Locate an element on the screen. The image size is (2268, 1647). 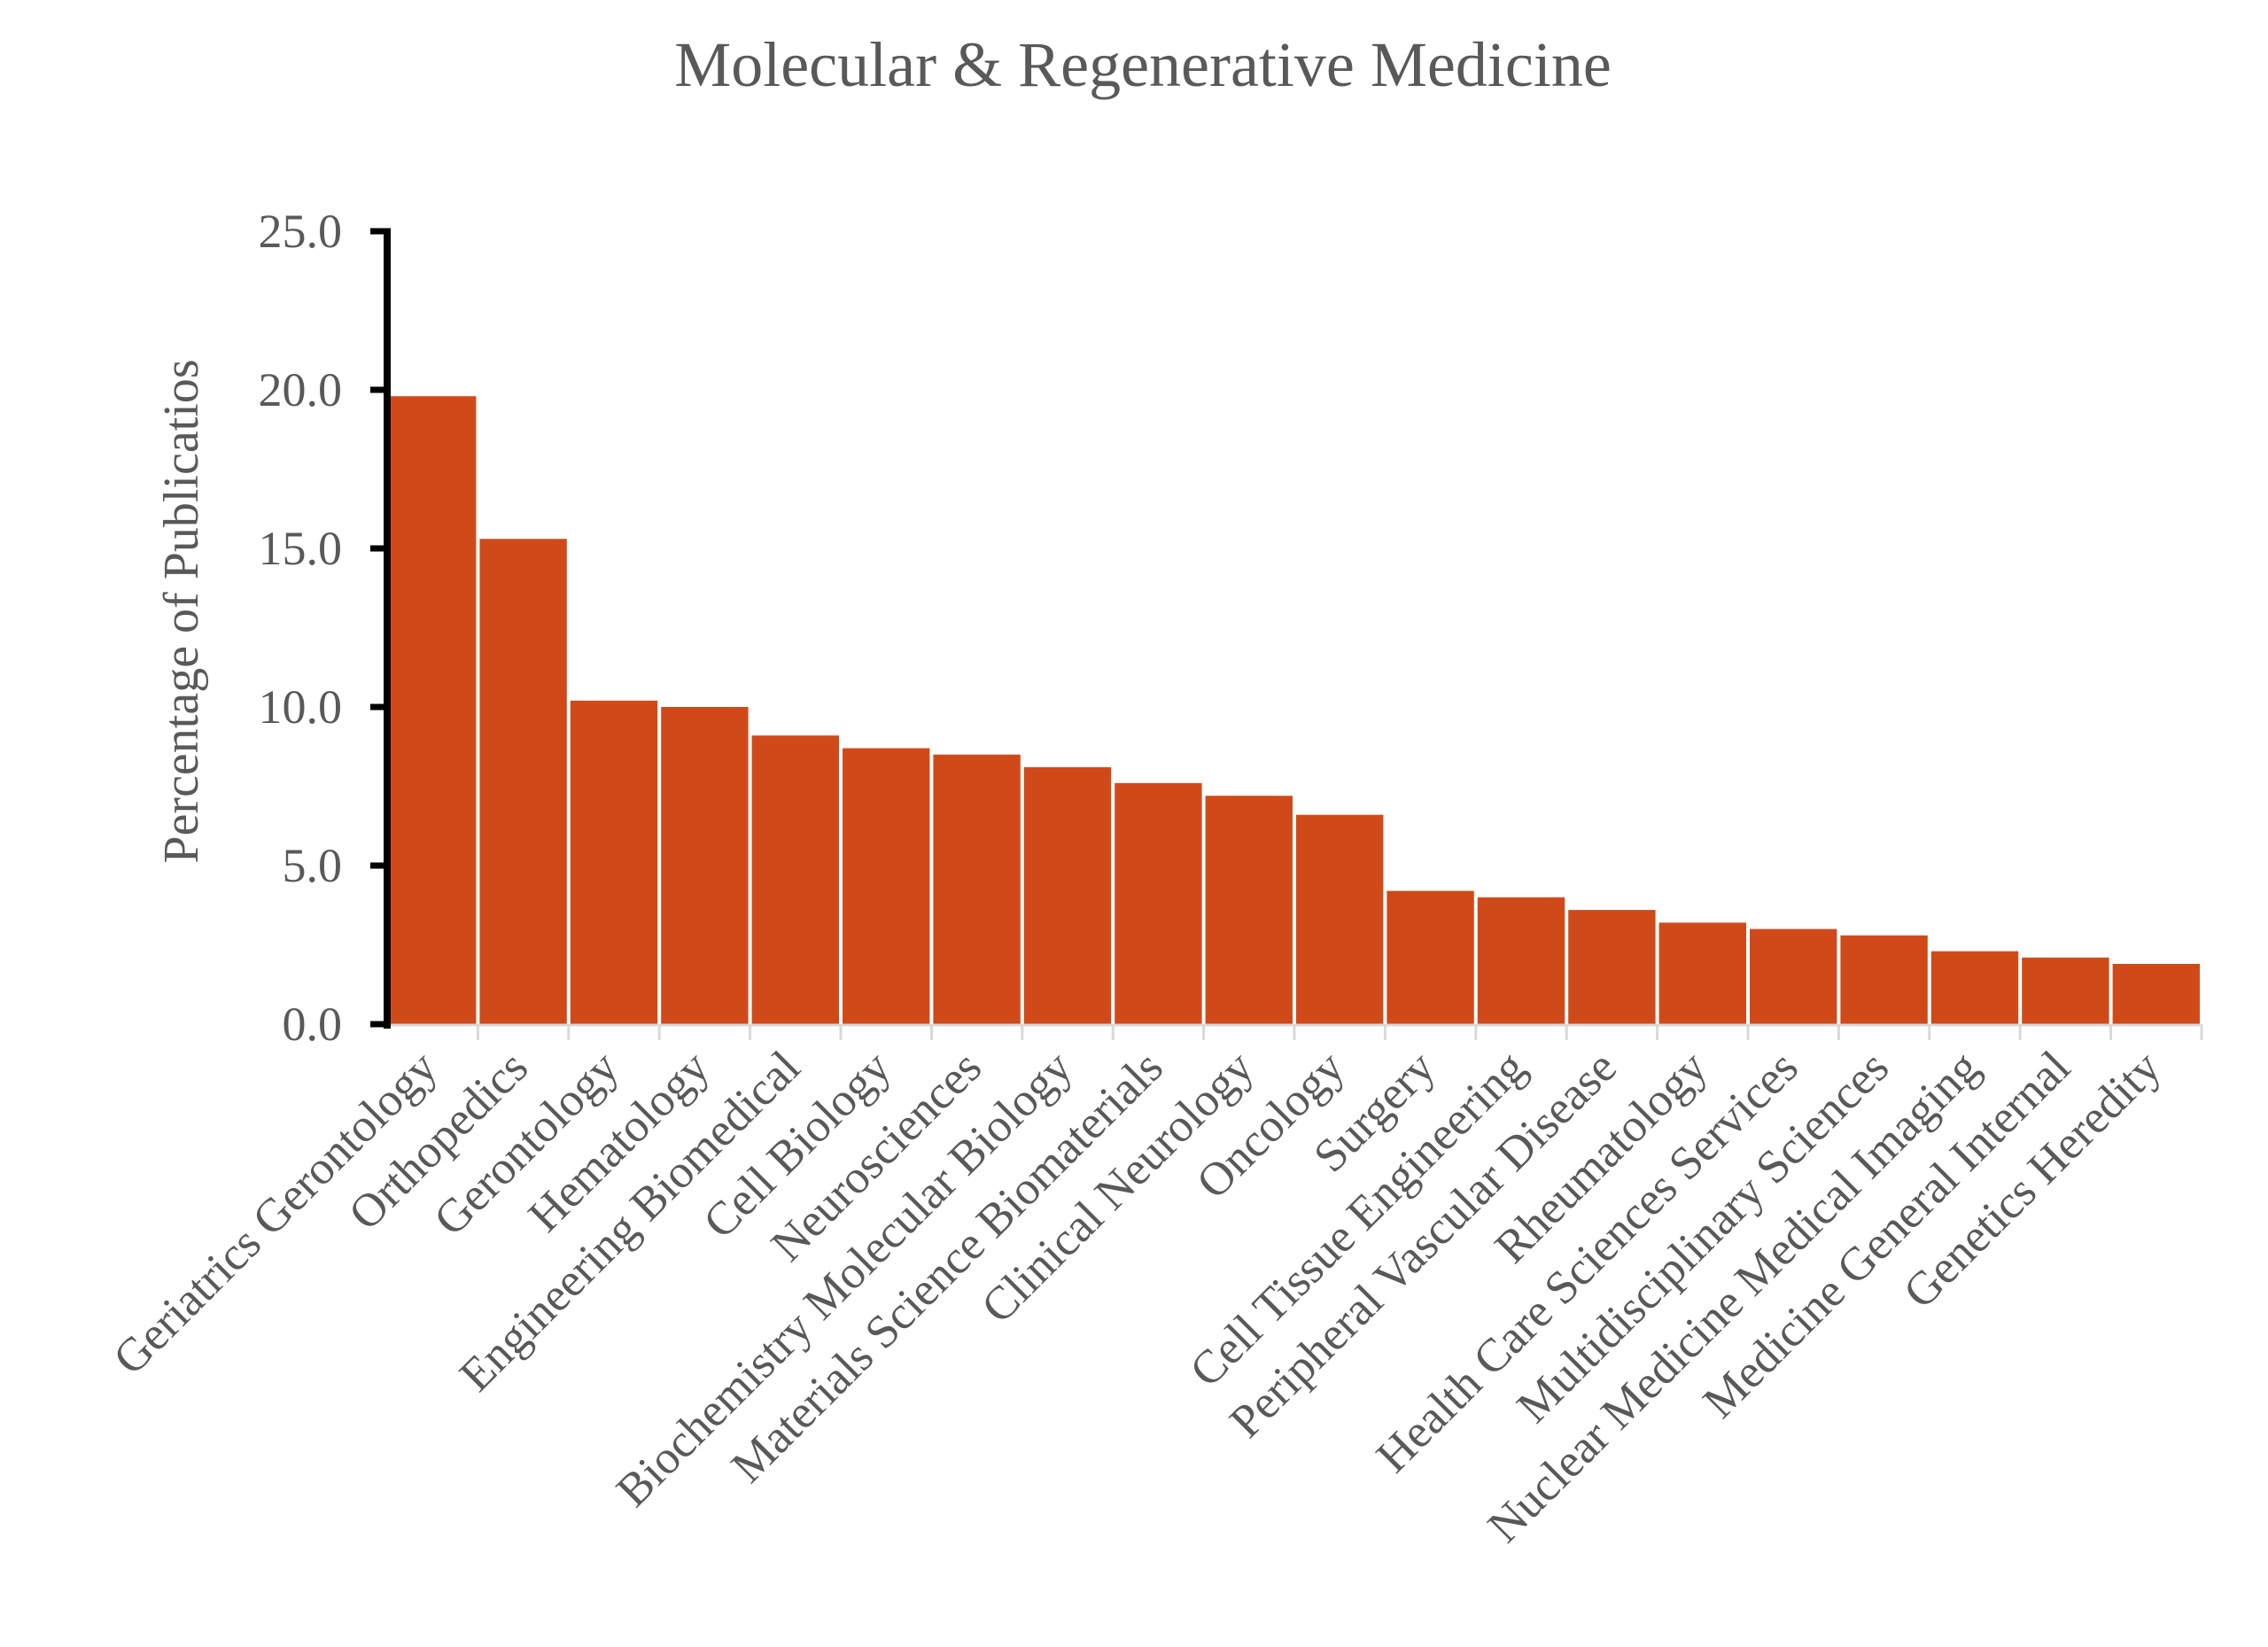
y-tick-label: 15.0 is located at coordinates (301, 548).